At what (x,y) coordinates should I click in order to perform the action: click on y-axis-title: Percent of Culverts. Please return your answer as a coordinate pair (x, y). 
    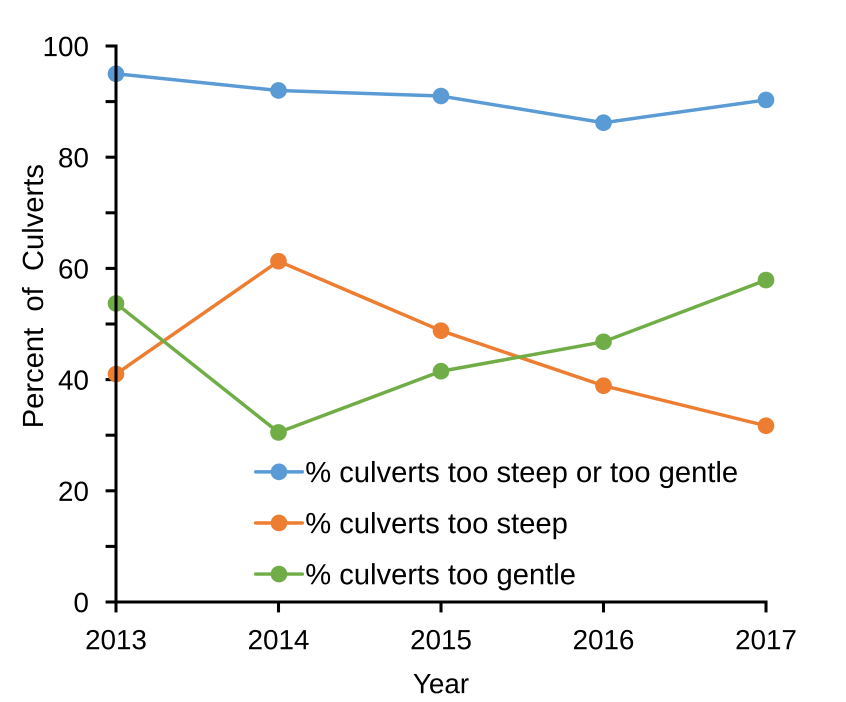
    Looking at the image, I should click on (33, 295).